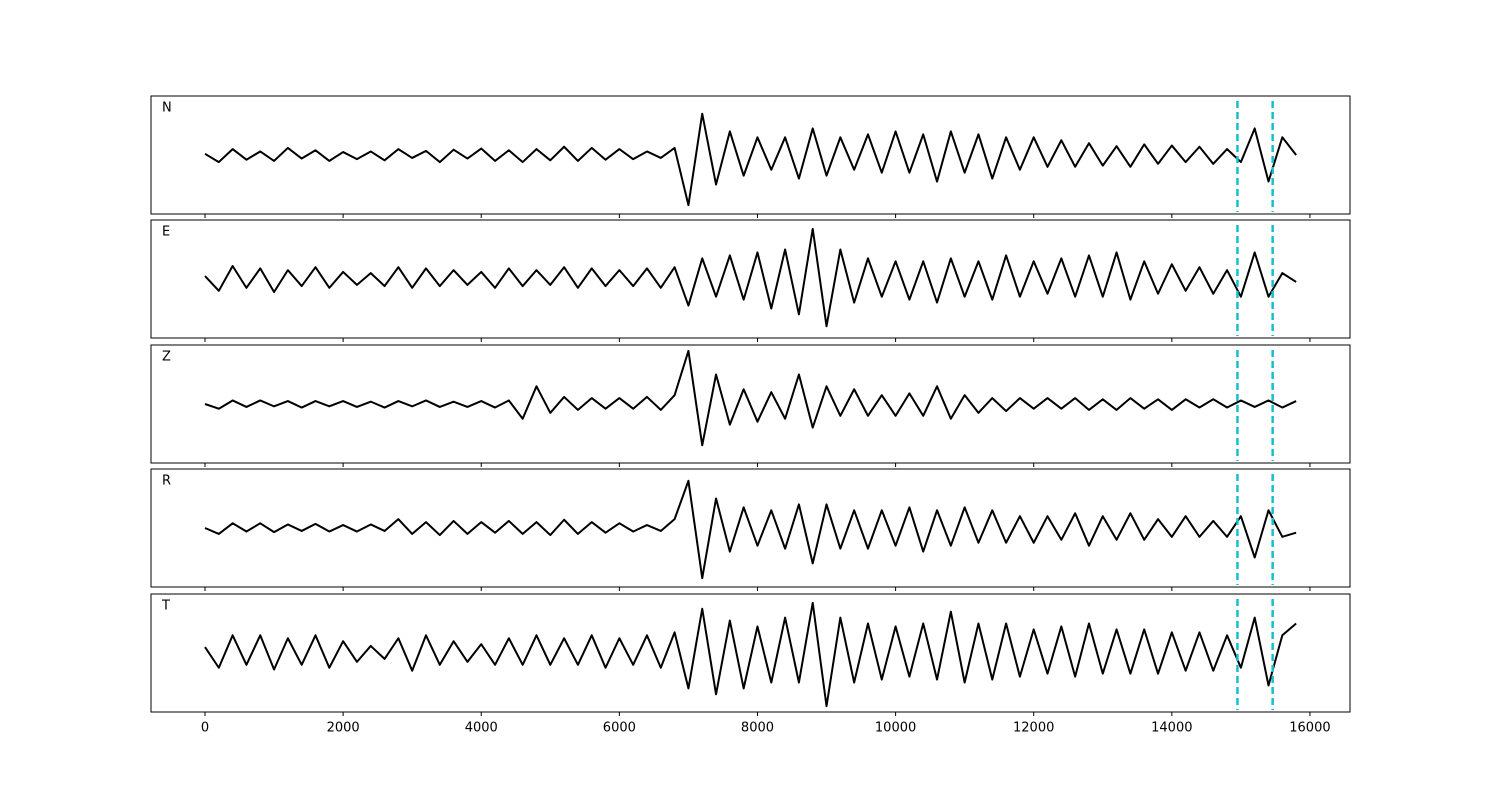 This screenshot has height=800, width=1500. What do you see at coordinates (1309, 728) in the screenshot?
I see `x-tick-label: 16000` at bounding box center [1309, 728].